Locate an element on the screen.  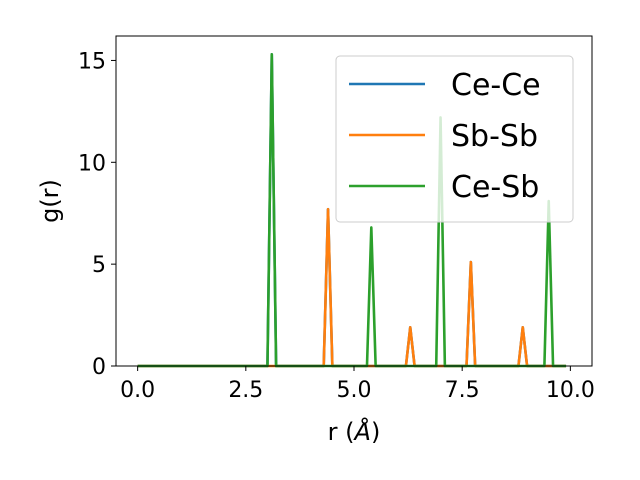
legend-box is located at coordinates (454, 139).